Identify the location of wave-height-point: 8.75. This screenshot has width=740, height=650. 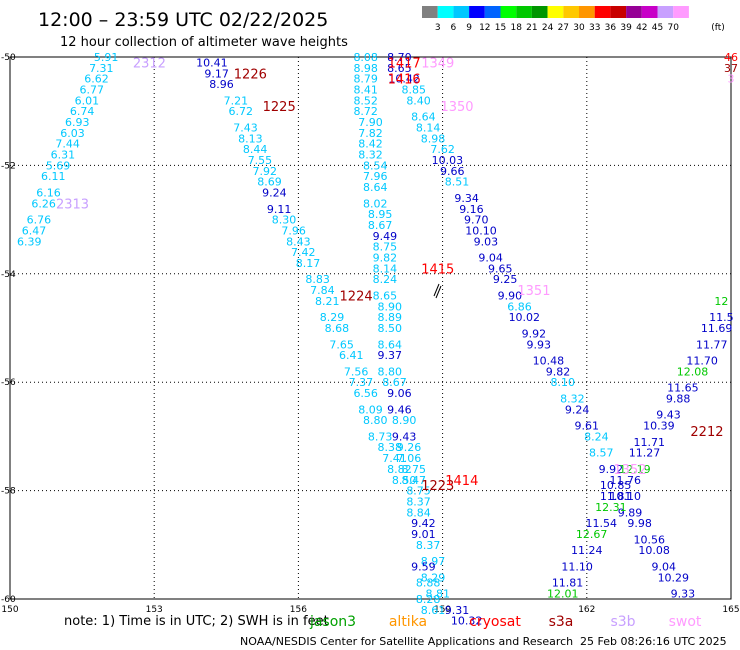
(418, 491).